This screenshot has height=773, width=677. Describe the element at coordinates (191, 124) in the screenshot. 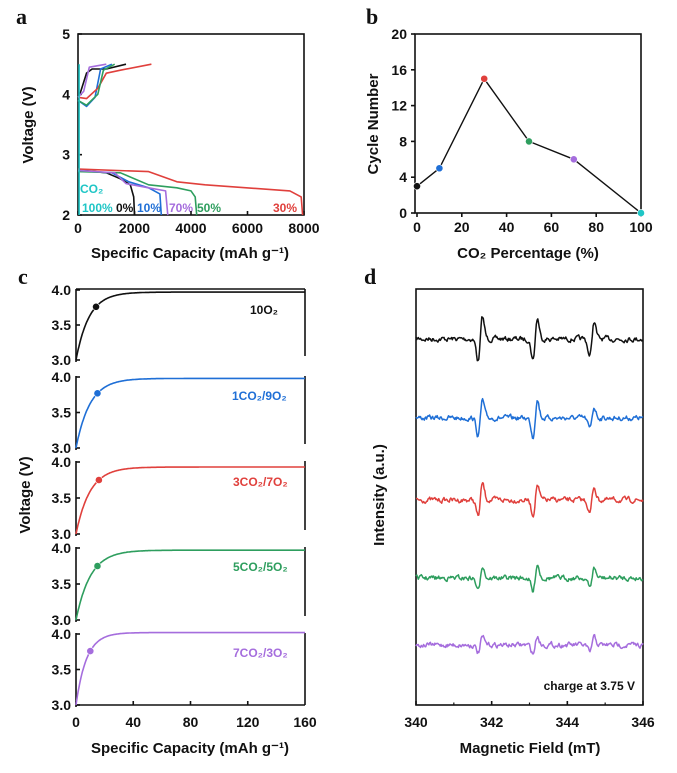

I see `panel-a-frame` at that location.